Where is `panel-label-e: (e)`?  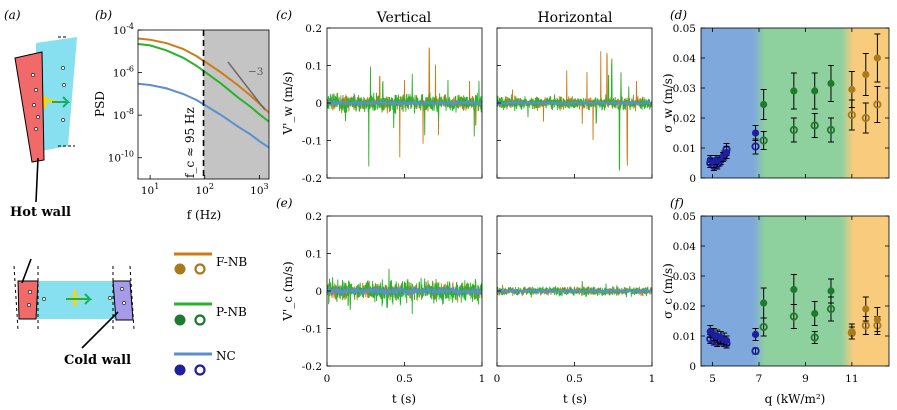 panel-label-e: (e) is located at coordinates (284, 203).